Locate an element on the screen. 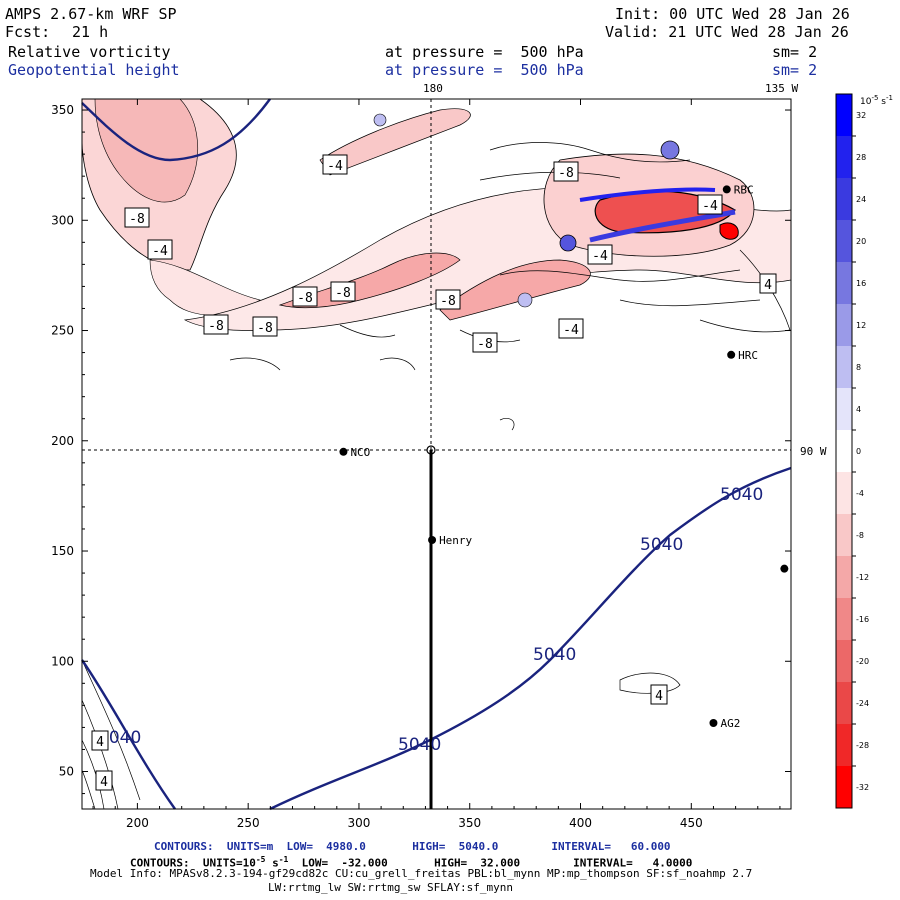 The height and width of the screenshot is (900, 900). x-tick-label: 300 is located at coordinates (359, 823).